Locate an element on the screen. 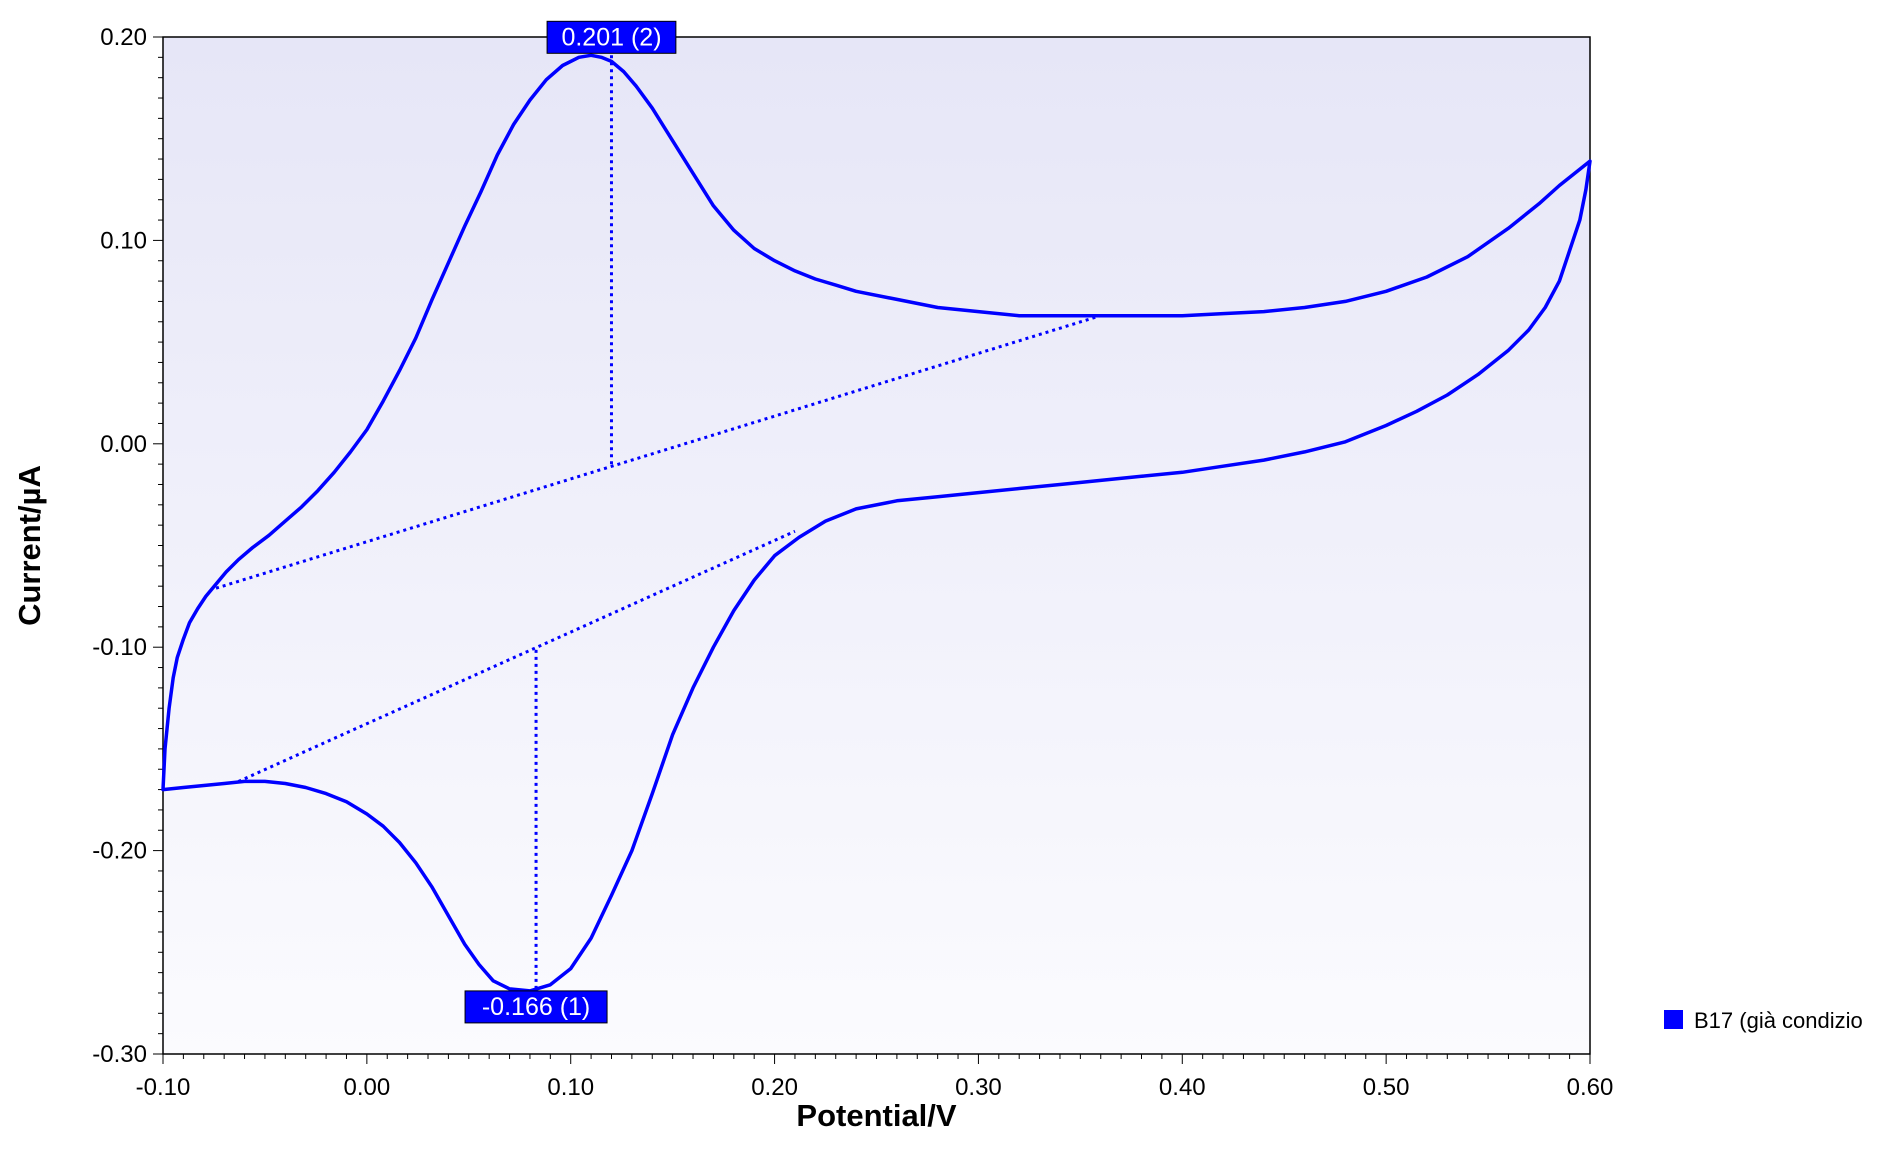 The height and width of the screenshot is (1154, 1877). baseline-line is located at coordinates (658, 452).